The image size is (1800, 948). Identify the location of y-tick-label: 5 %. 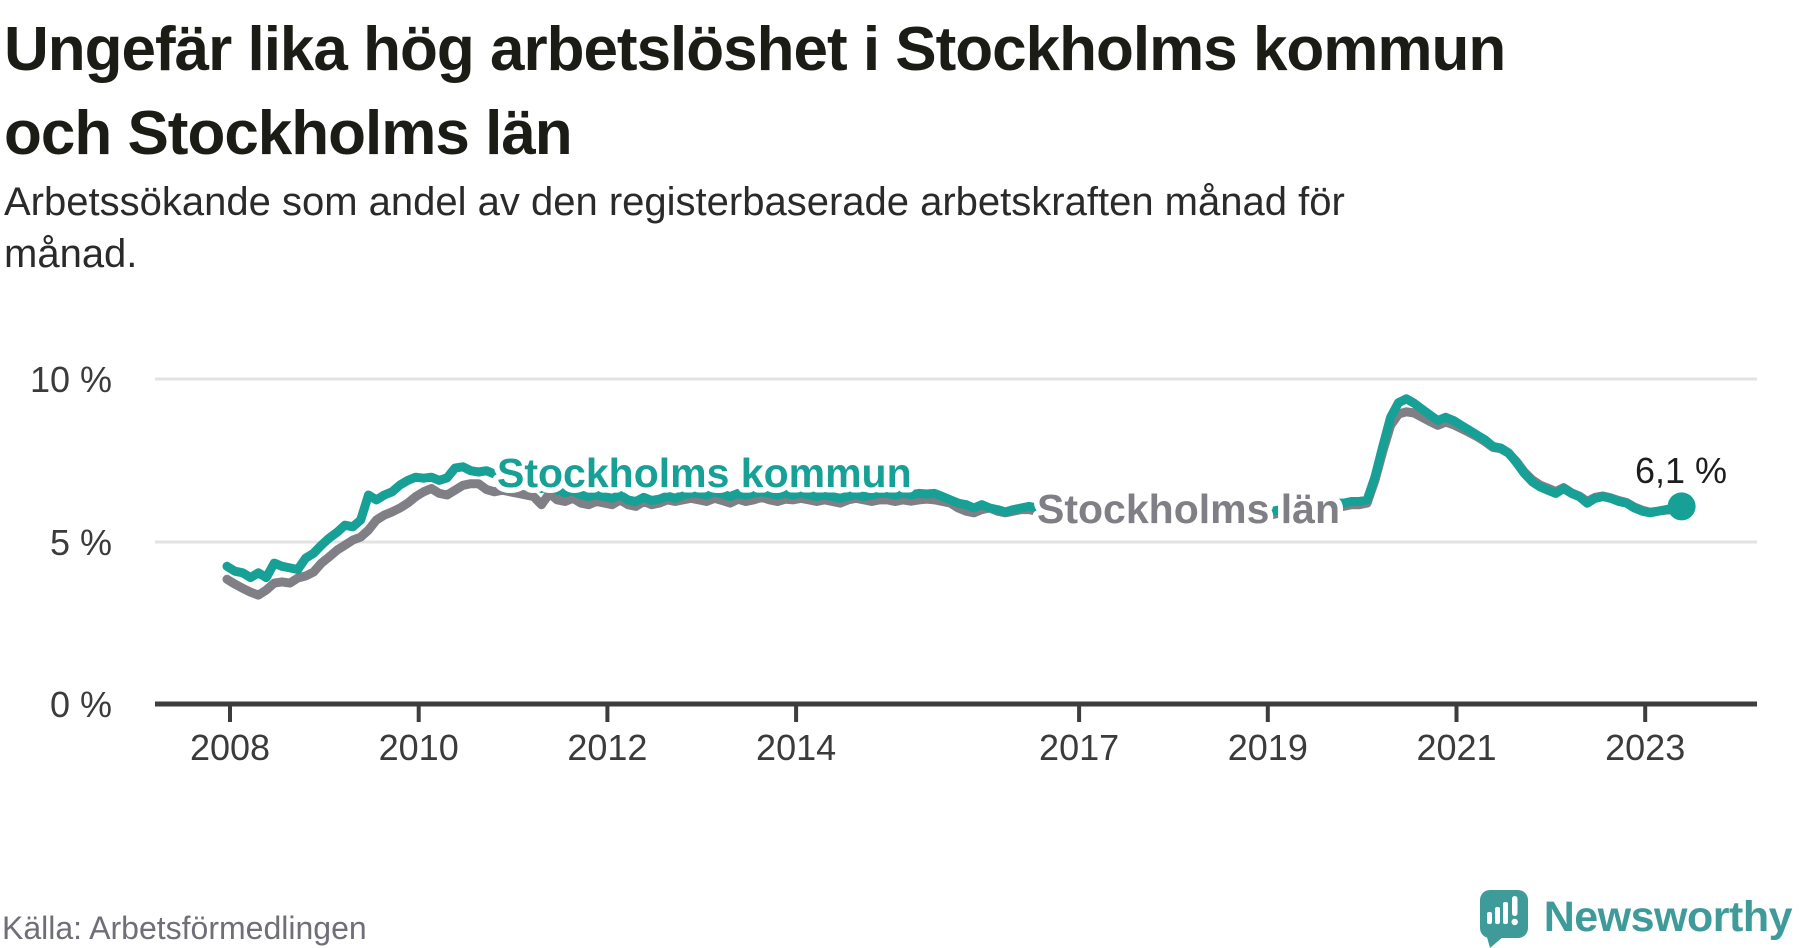
(81, 542).